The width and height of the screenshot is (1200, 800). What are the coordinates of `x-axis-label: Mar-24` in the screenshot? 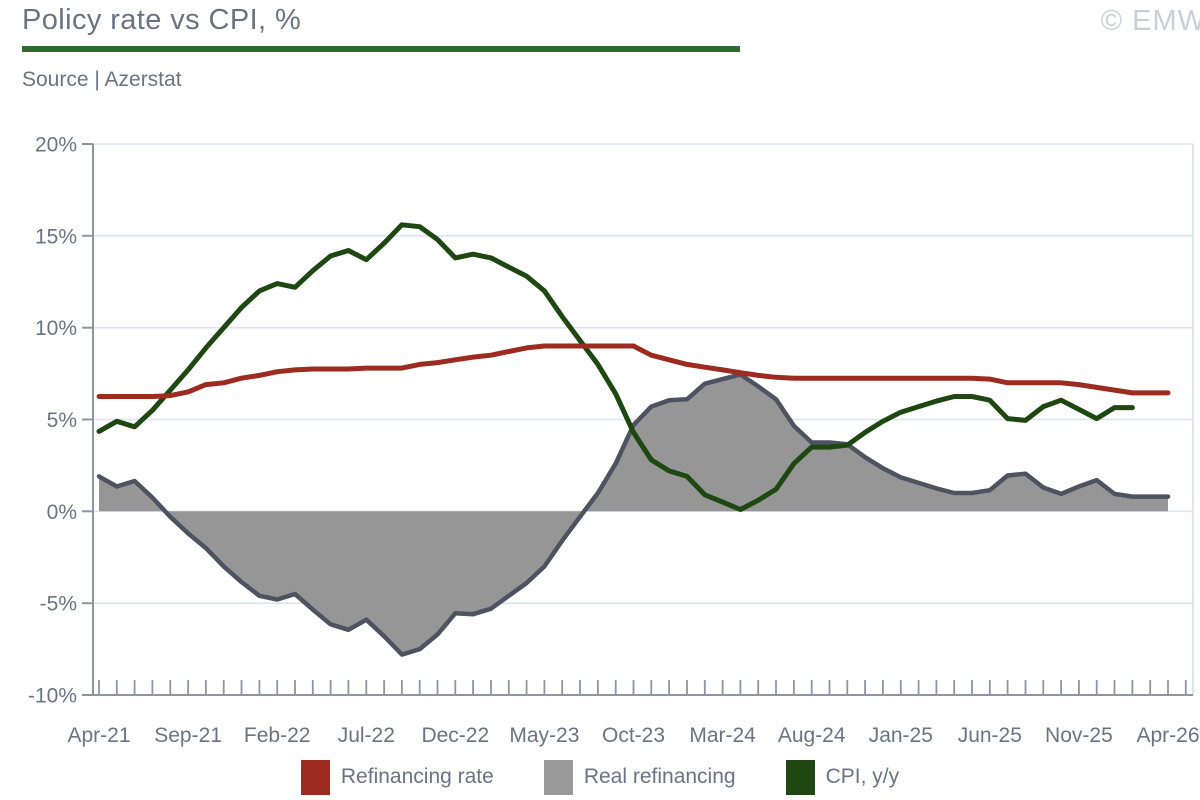 It's located at (722, 735).